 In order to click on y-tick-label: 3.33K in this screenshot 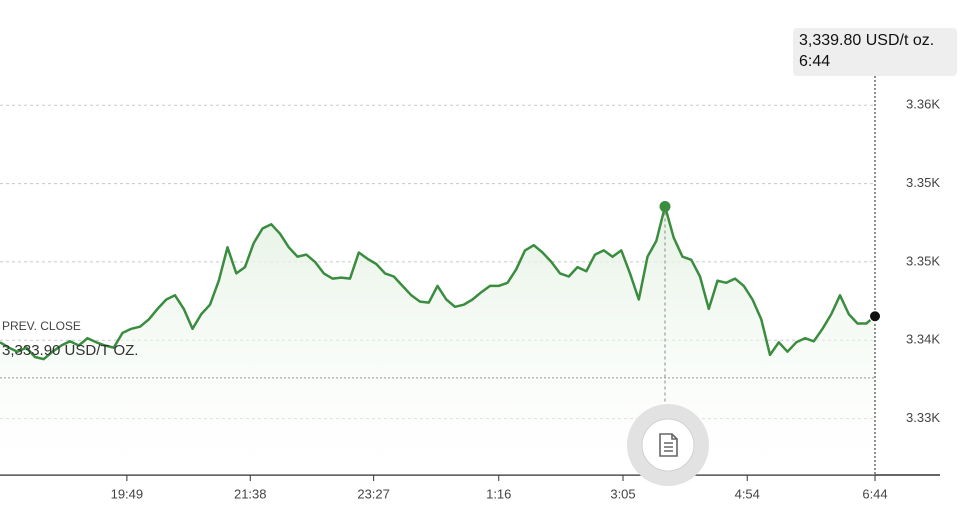, I will do `click(923, 417)`.